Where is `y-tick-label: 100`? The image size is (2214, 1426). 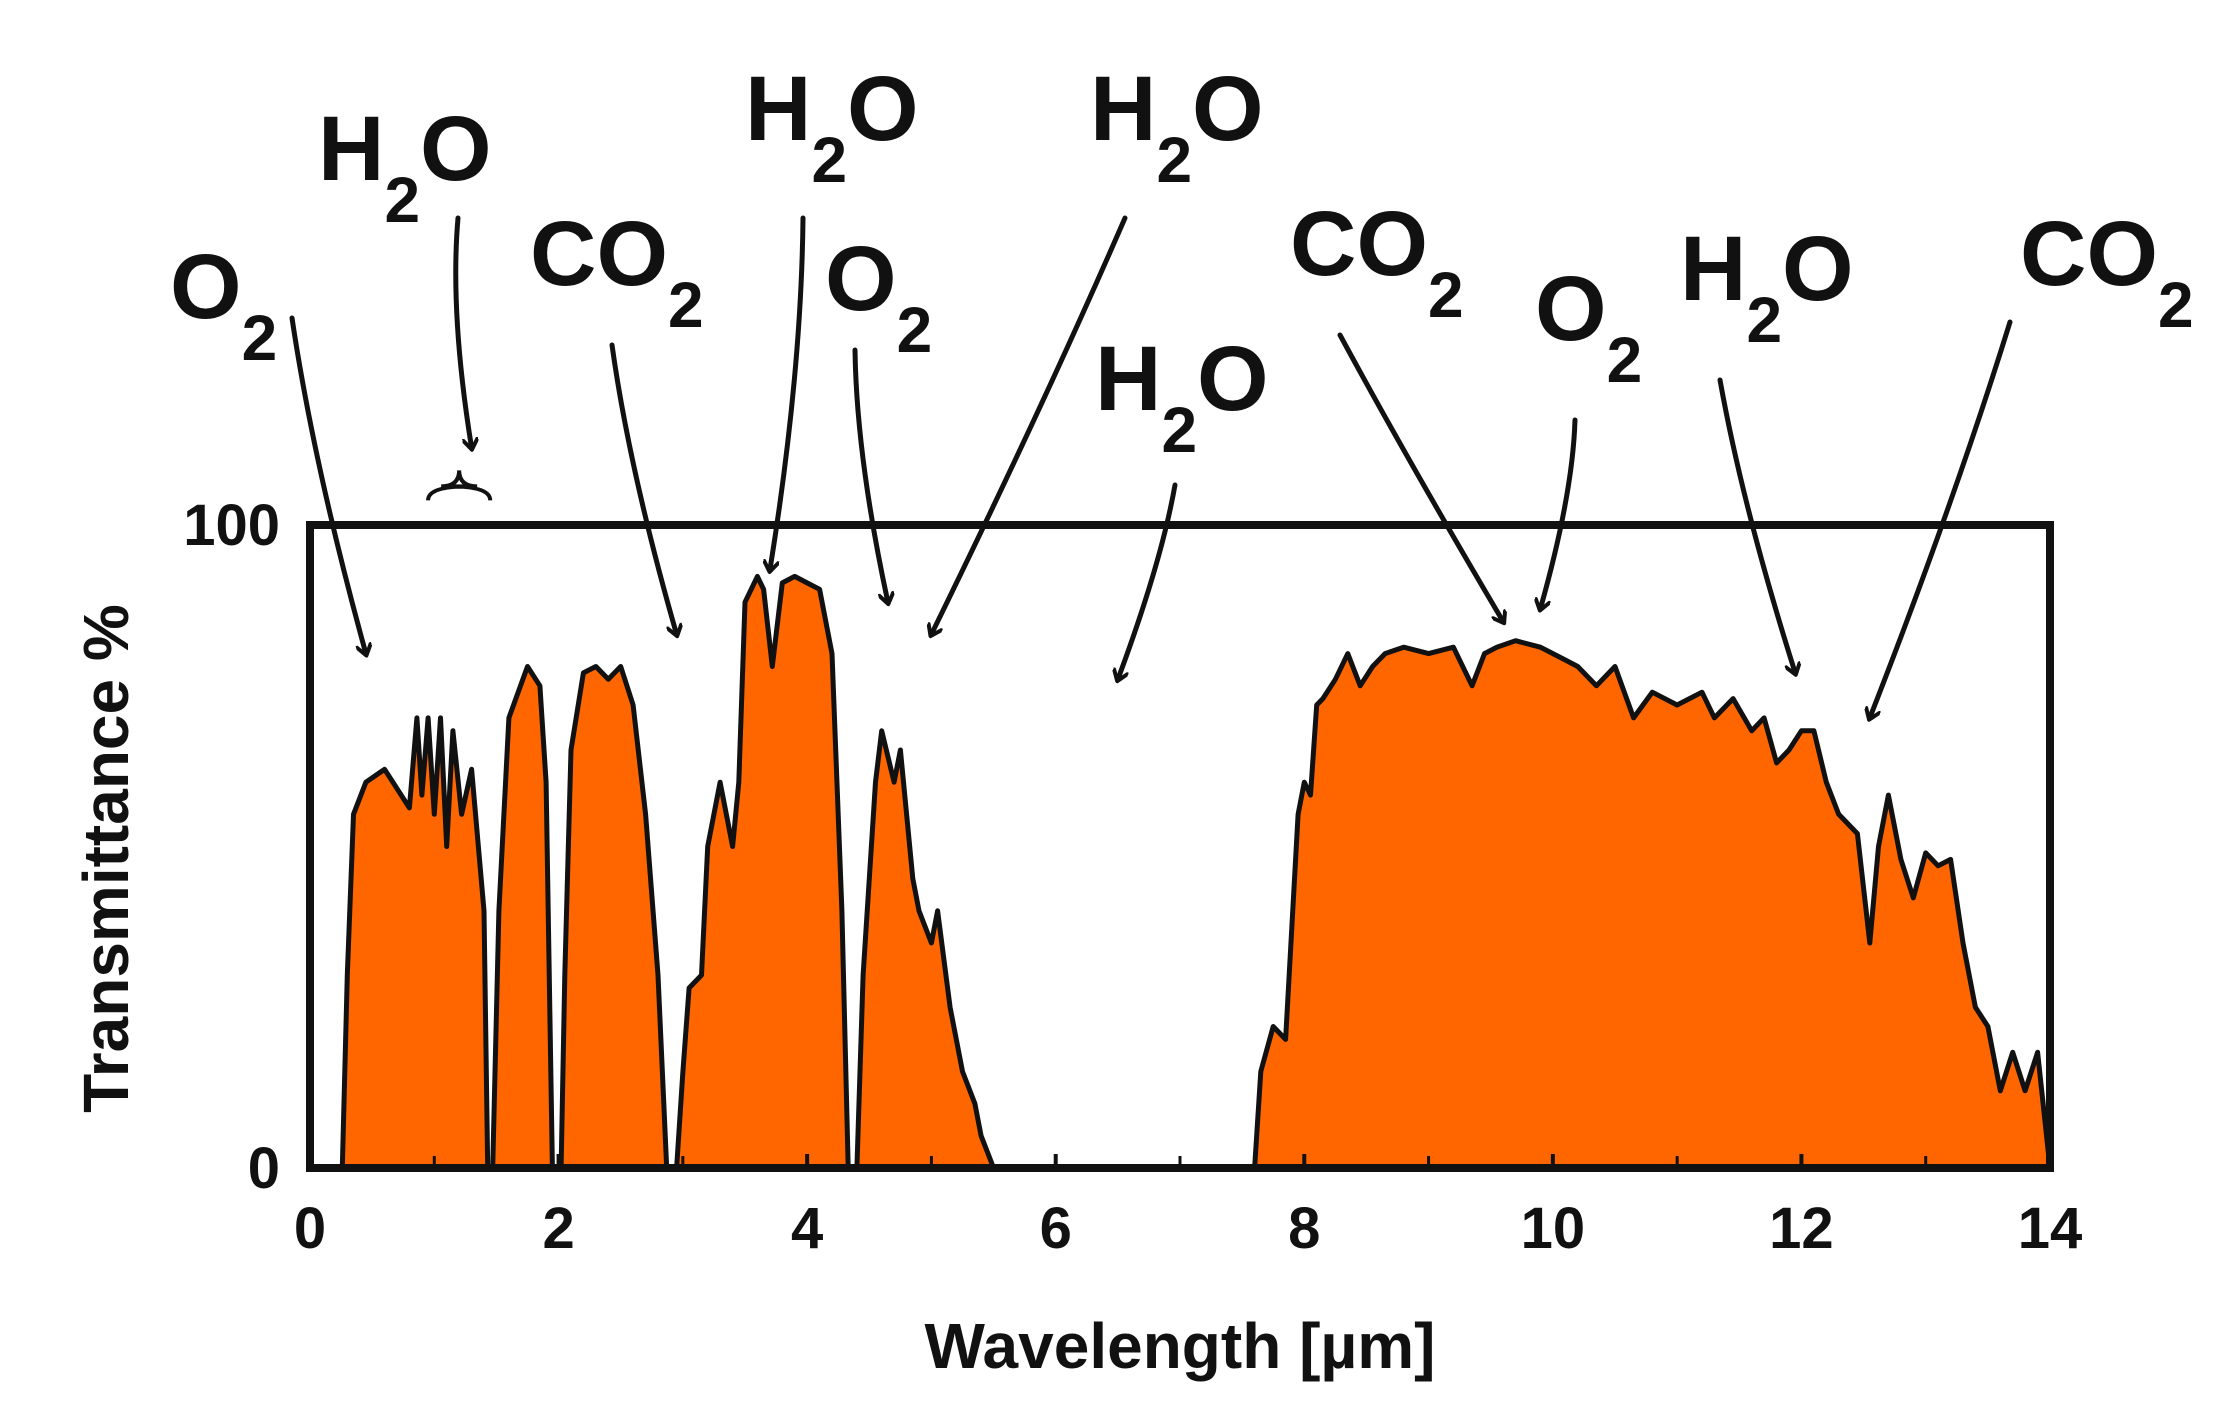
y-tick-label: 100 is located at coordinates (231, 525).